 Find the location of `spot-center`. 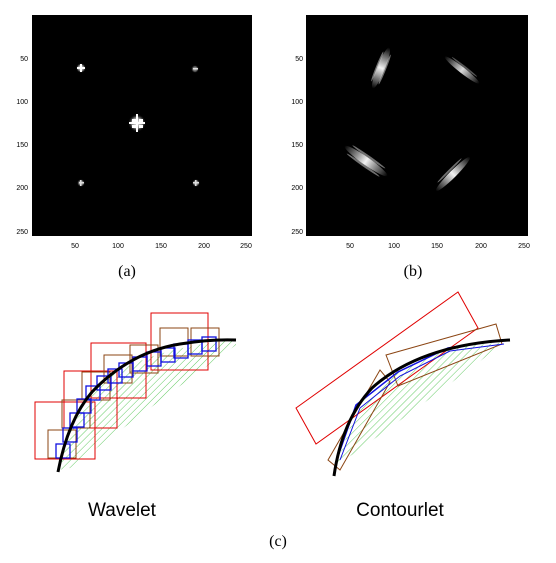

spot-center is located at coordinates (137, 123).